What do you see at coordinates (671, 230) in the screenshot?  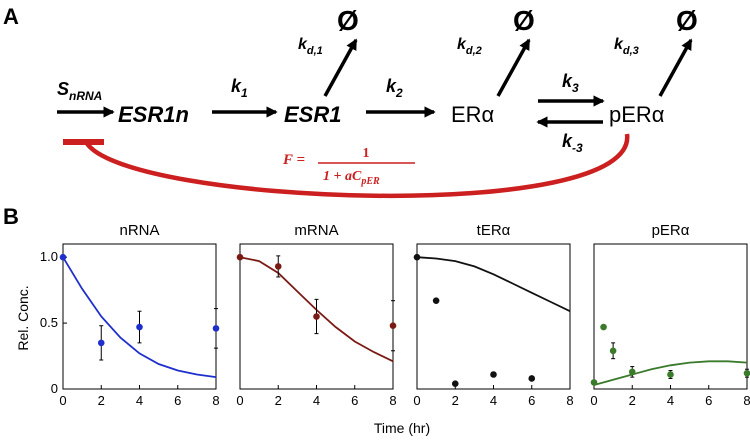 I see `plot-4-title: pERα` at bounding box center [671, 230].